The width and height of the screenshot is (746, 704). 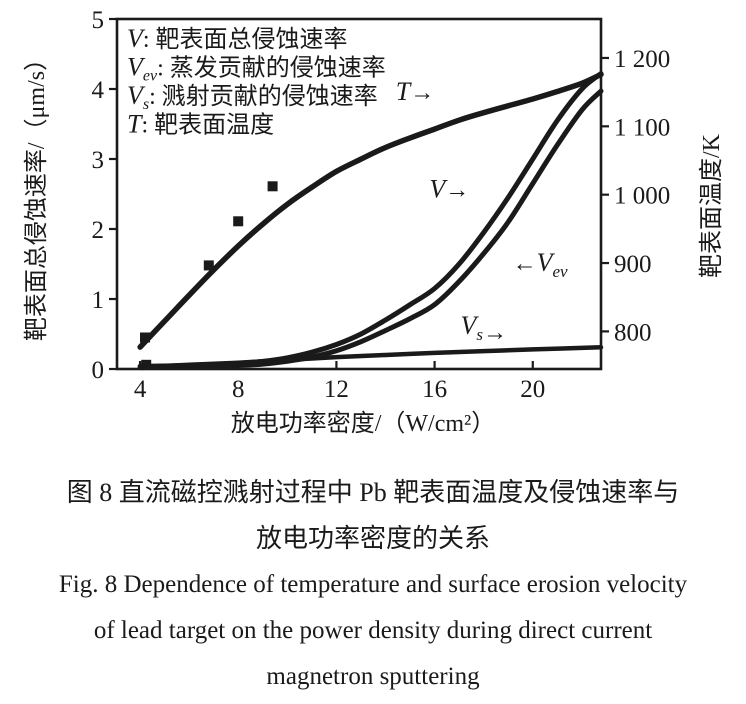 What do you see at coordinates (336, 389) in the screenshot?
I see `x-tick-label: 12` at bounding box center [336, 389].